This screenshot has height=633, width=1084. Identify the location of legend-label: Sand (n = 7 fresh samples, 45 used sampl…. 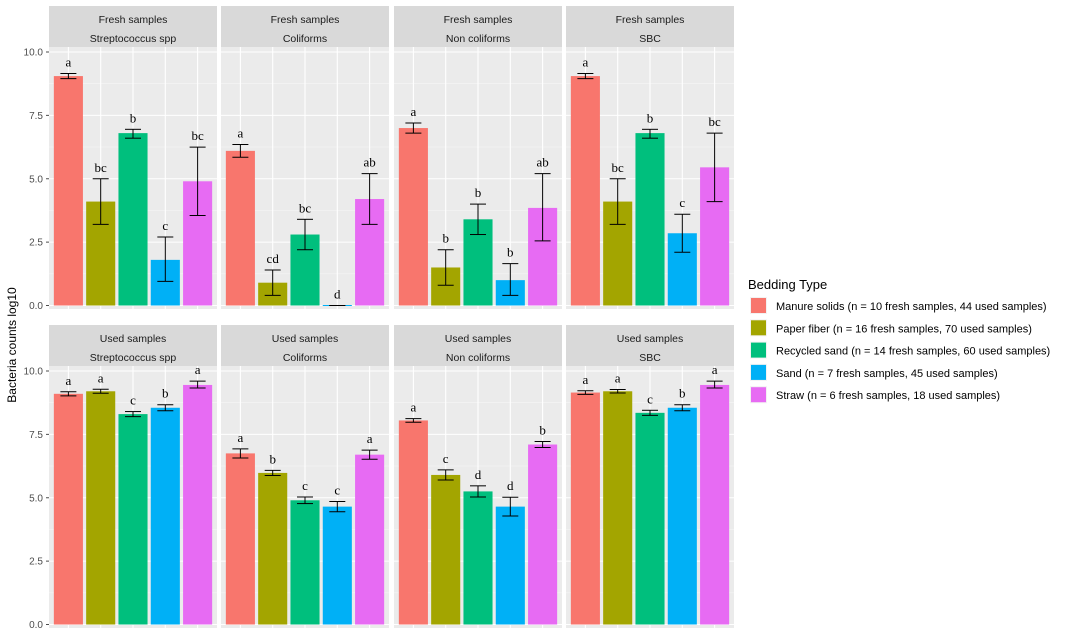
(887, 374).